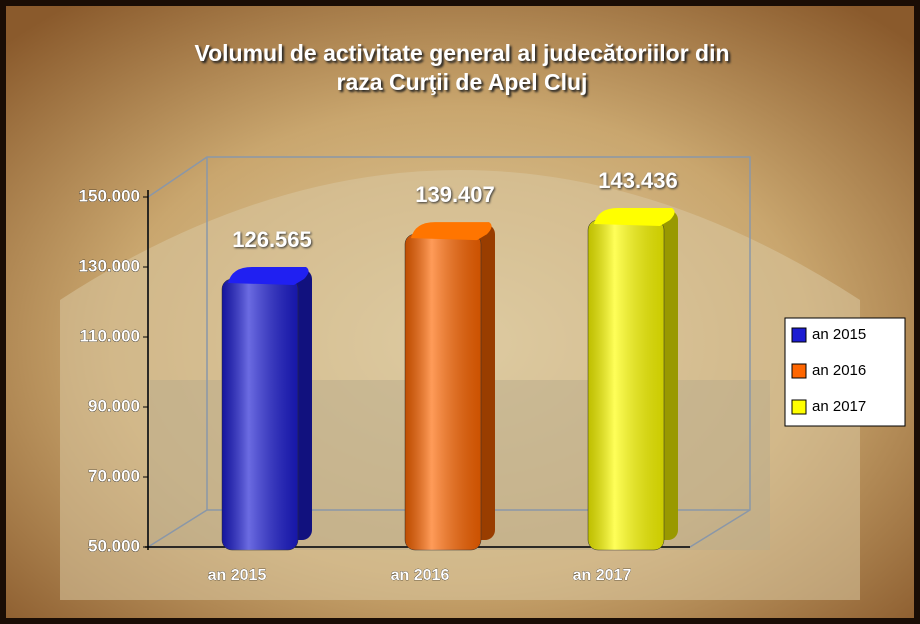  What do you see at coordinates (114, 545) in the screenshot?
I see `y-tick-label: 50.000` at bounding box center [114, 545].